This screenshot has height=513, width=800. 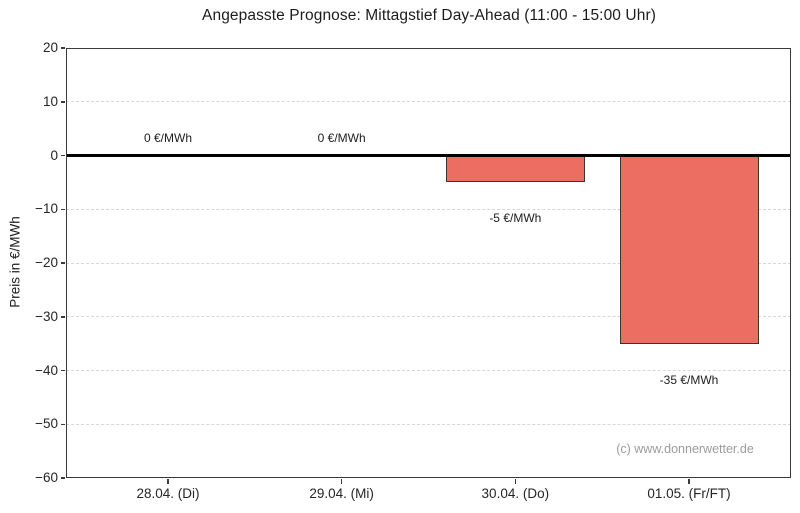 What do you see at coordinates (46, 262) in the screenshot?
I see `y-tick-label: −20` at bounding box center [46, 262].